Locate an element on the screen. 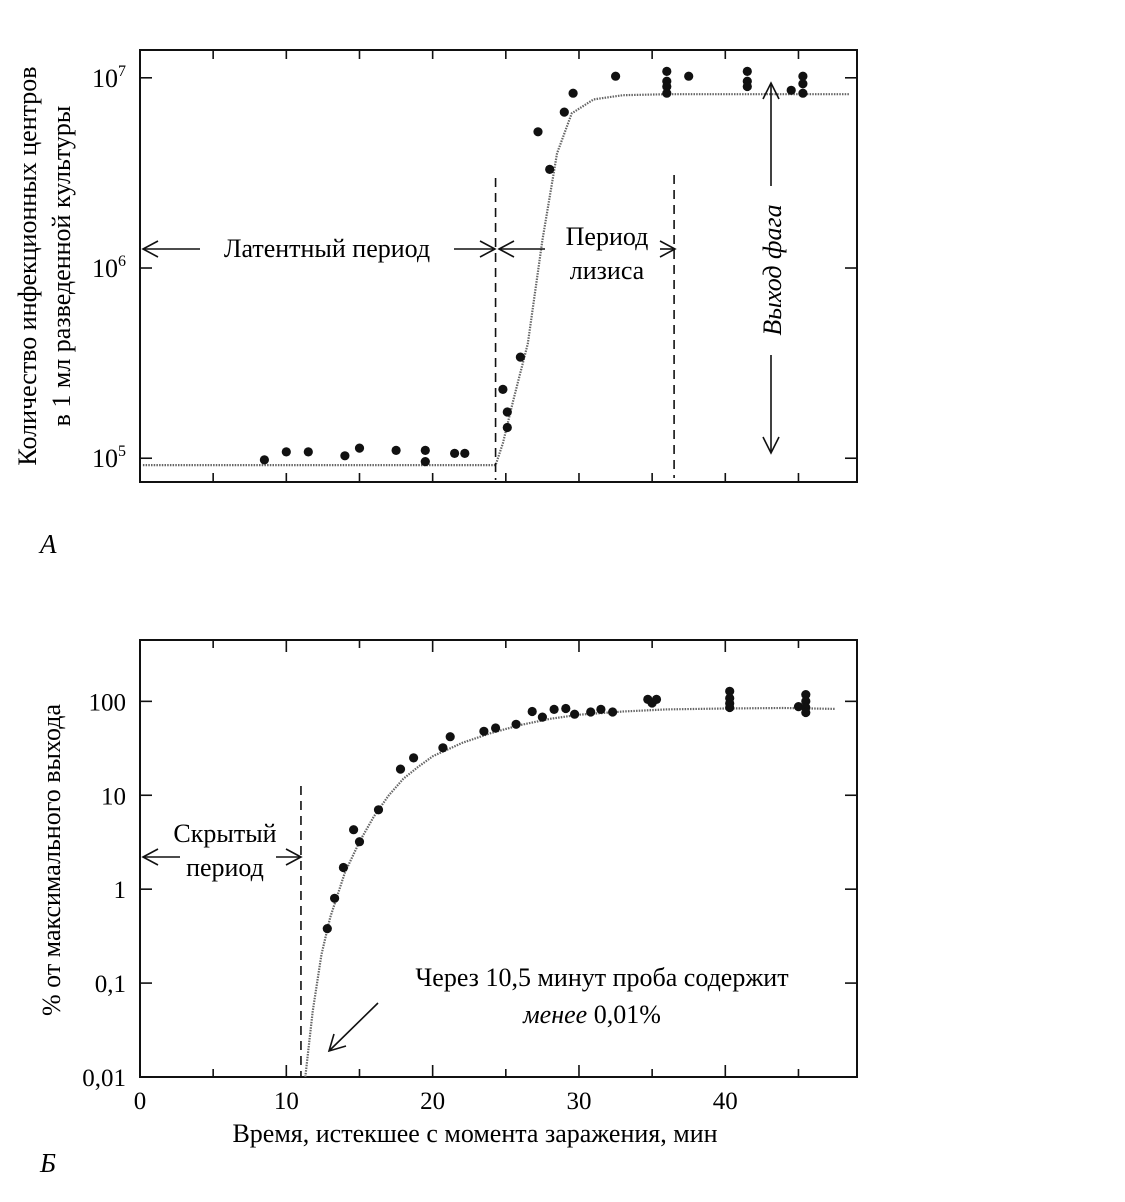 This screenshot has width=1125, height=1202. latent-period-arrow is located at coordinates (409, 249).